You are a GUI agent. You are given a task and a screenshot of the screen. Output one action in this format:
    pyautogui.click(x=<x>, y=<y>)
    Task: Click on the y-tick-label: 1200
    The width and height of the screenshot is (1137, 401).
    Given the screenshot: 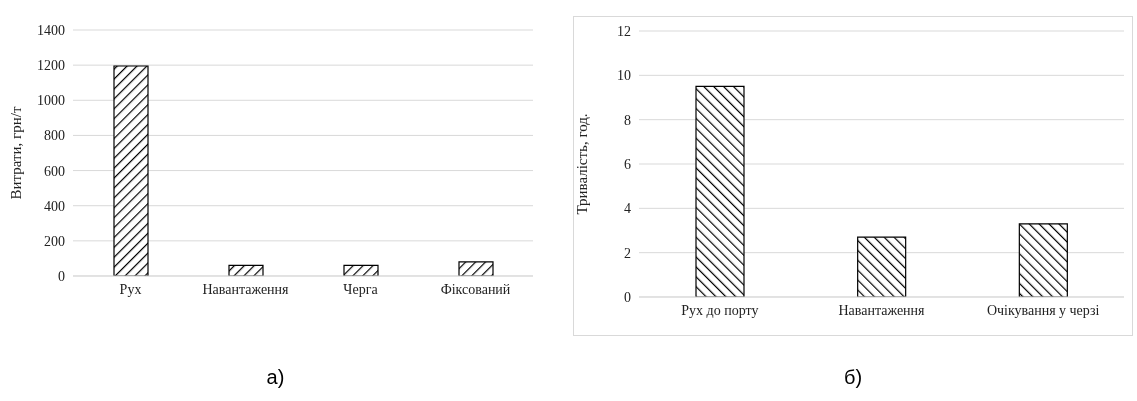 What is the action you would take?
    pyautogui.click(x=51, y=66)
    